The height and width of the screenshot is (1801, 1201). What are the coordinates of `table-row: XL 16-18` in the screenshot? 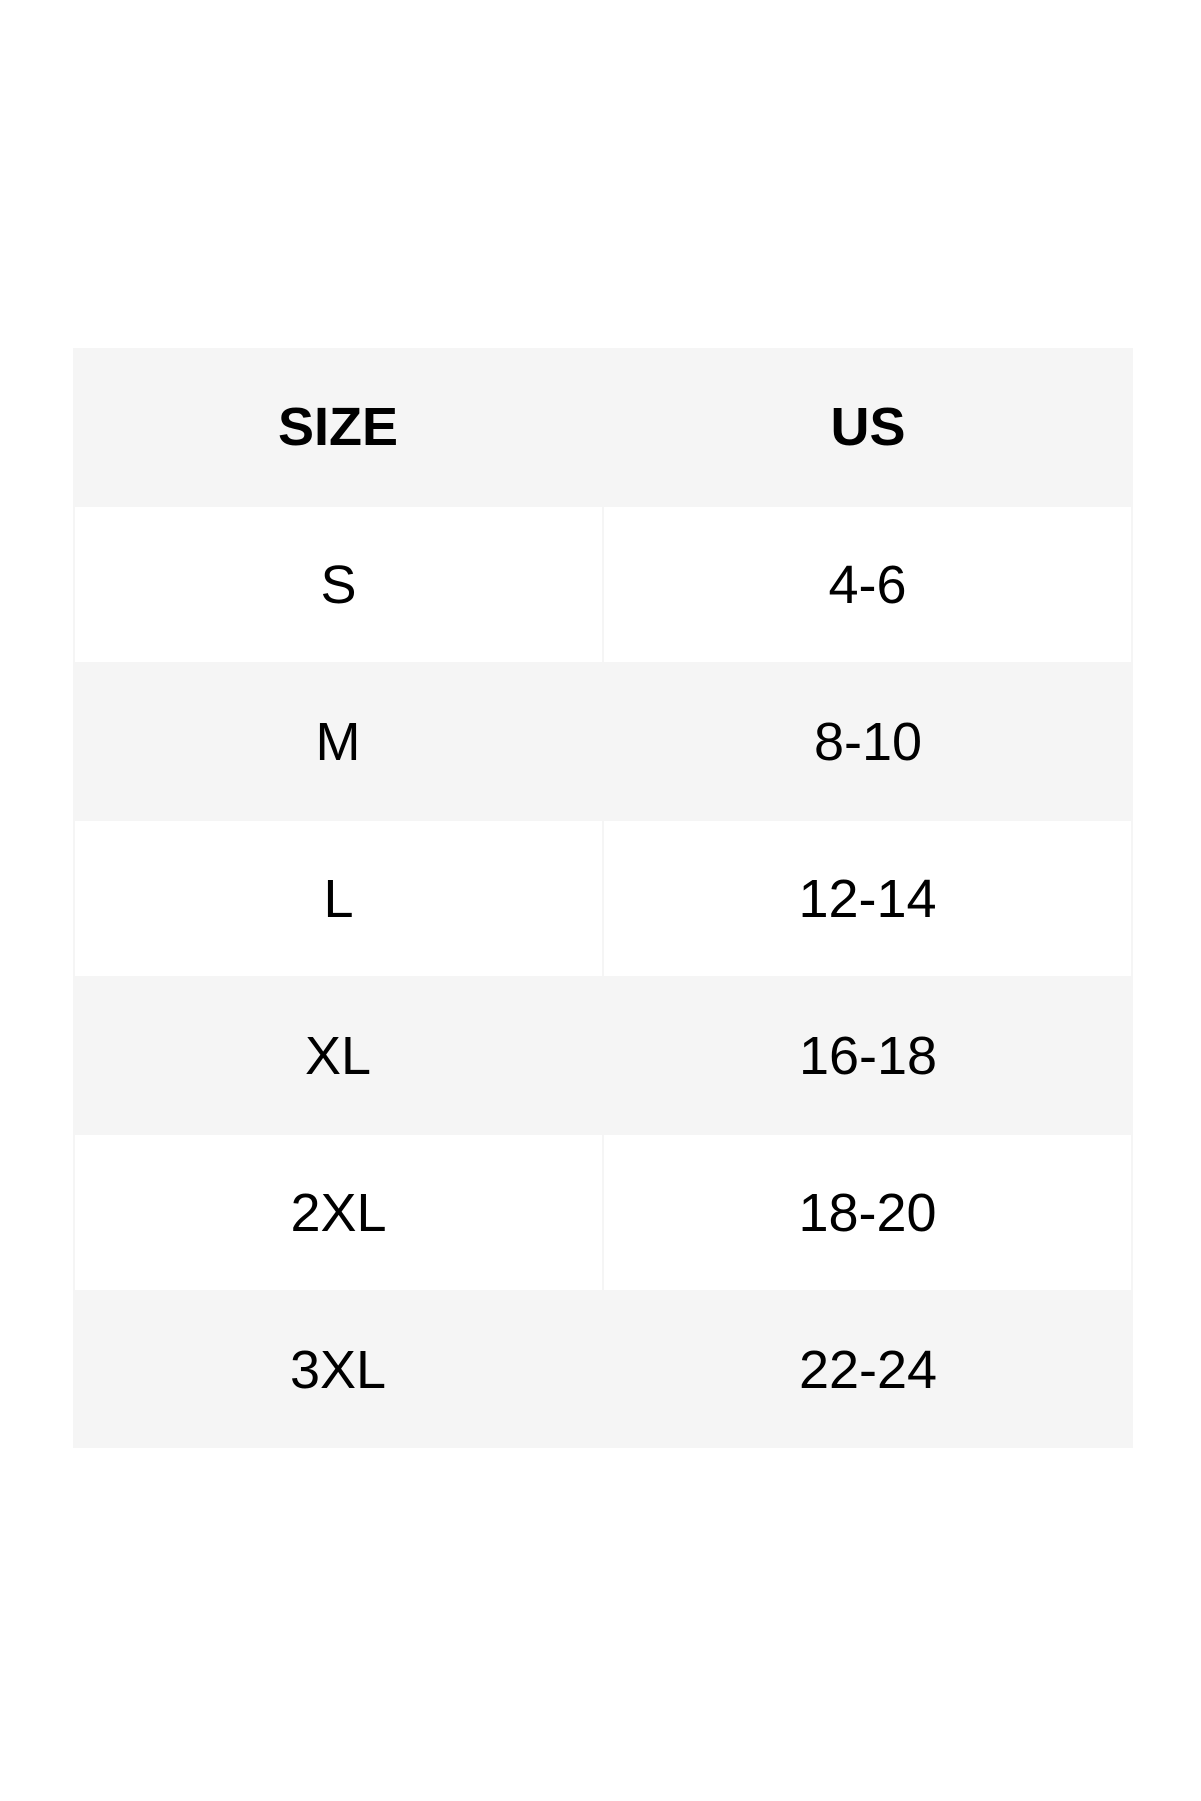 It's located at (603, 1055).